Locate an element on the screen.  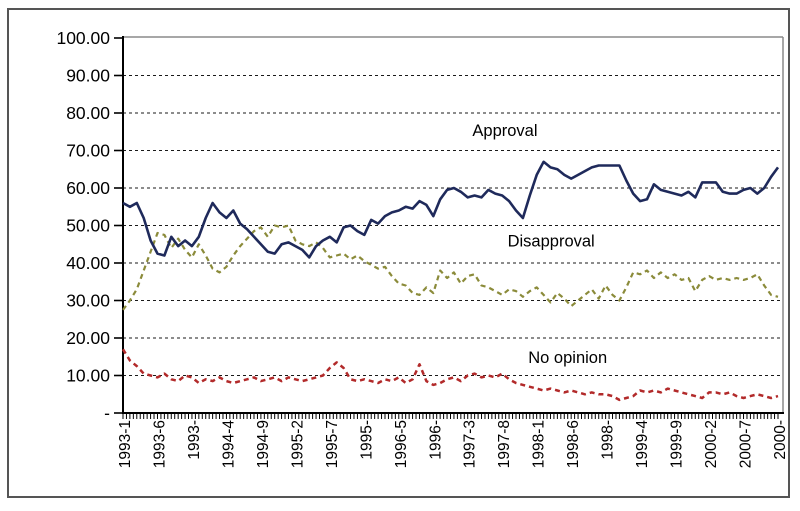
series-line-no-opinion is located at coordinates (450, 375).